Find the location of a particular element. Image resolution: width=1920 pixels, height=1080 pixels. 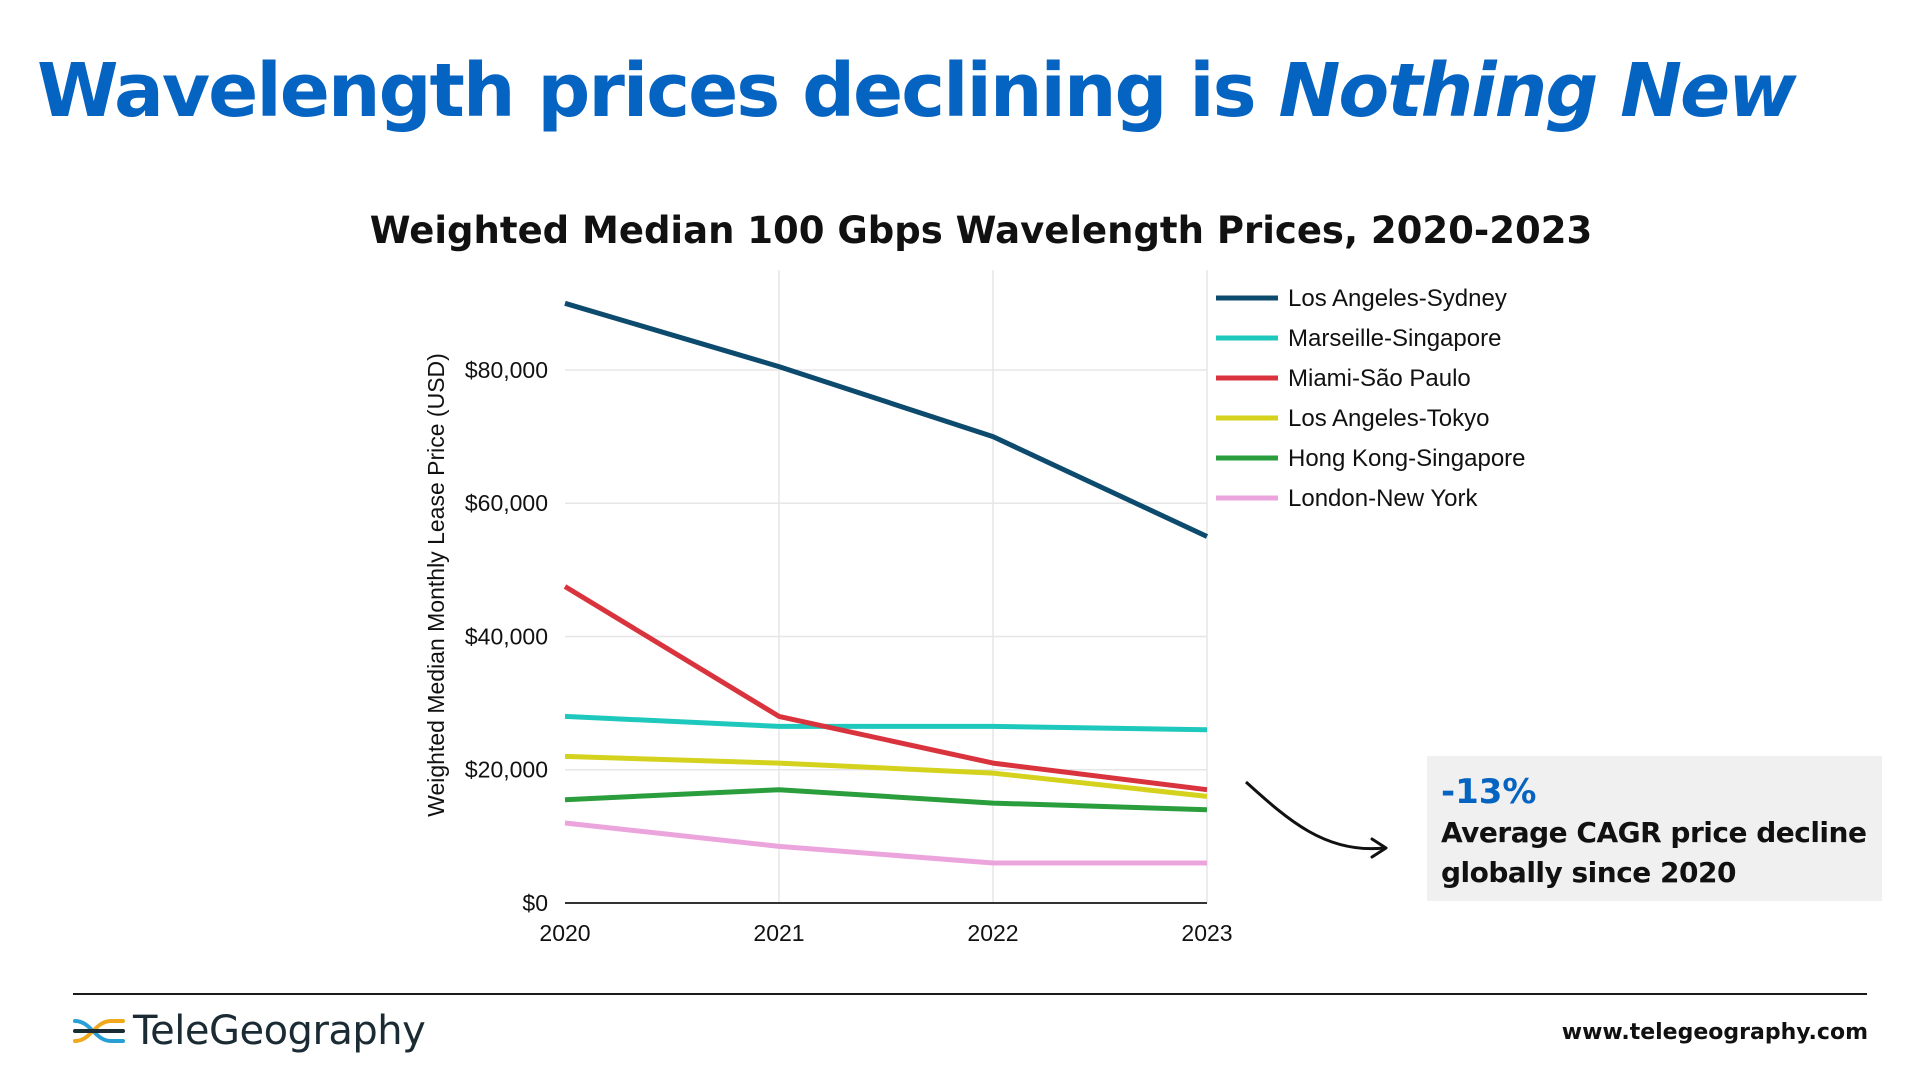

x-tick-label: 2021 is located at coordinates (778, 933).